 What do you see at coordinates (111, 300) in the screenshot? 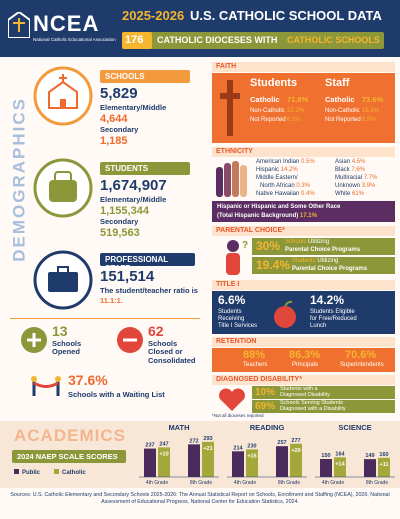
I see `ratio: 11.1:1.` at bounding box center [111, 300].